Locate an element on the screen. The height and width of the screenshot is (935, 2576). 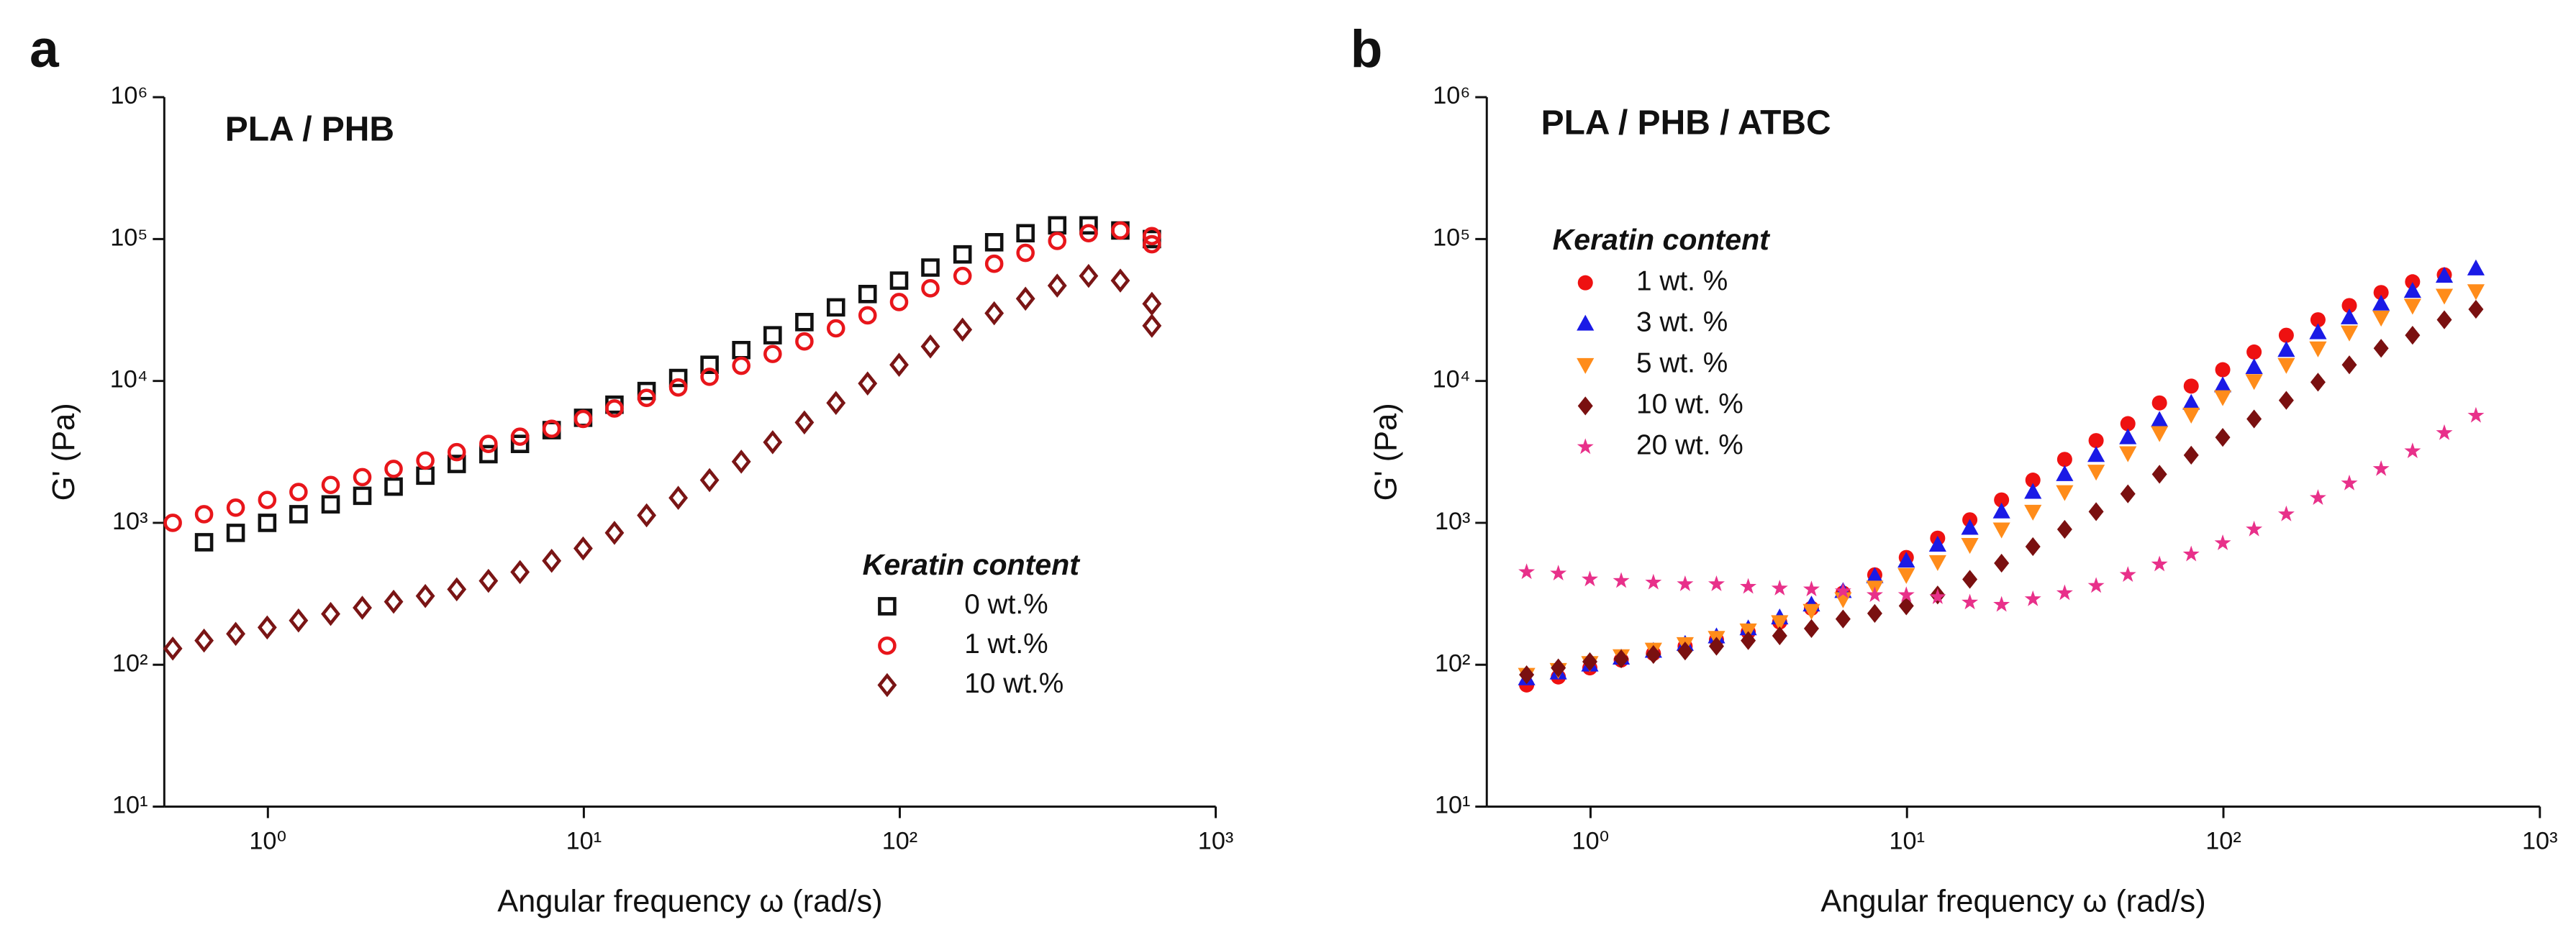
legend-label: 1 wt. % is located at coordinates (1682, 280).